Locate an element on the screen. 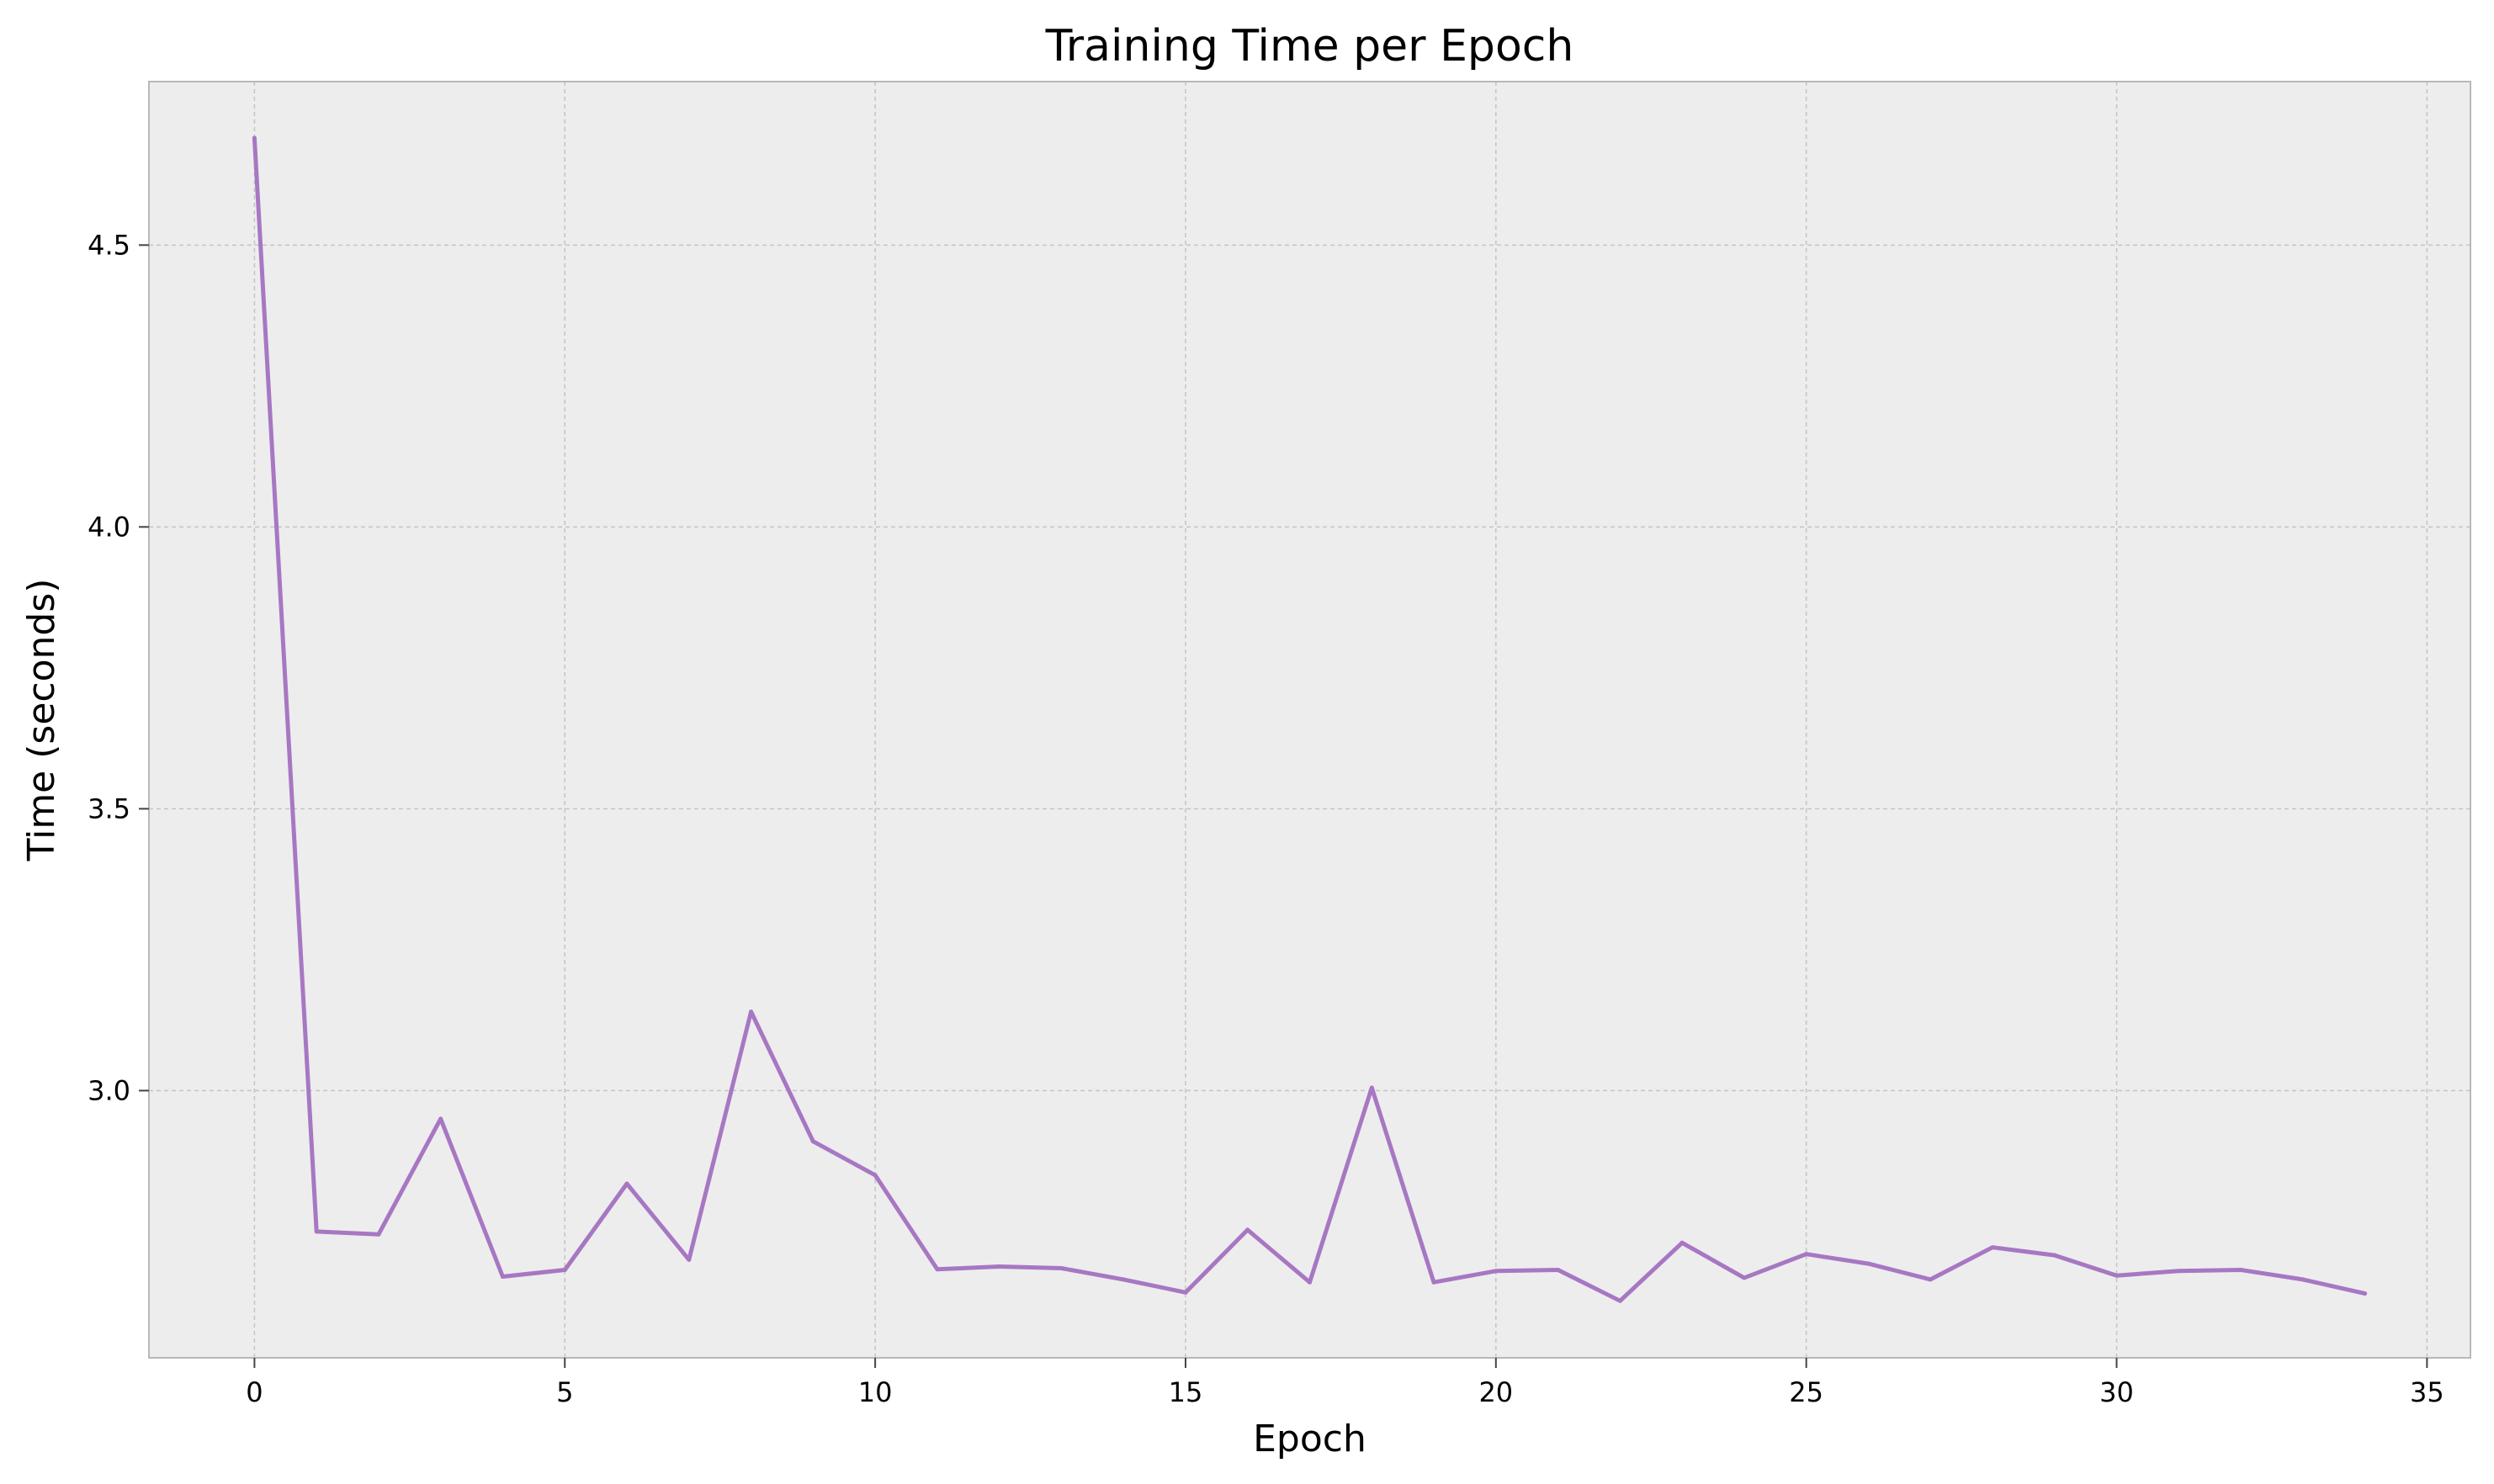 The height and width of the screenshot is (1484, 2494). x-tick-label: 15 is located at coordinates (1186, 1392).